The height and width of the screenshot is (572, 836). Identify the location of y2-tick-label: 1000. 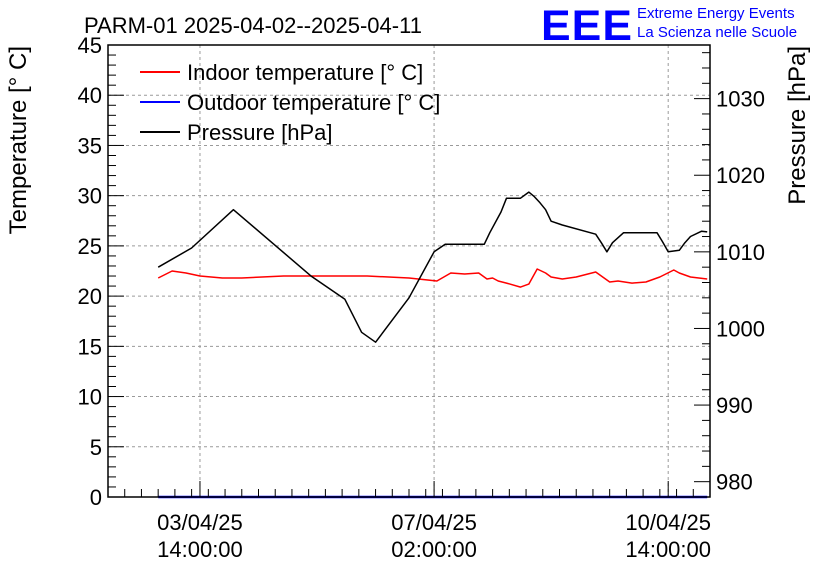
(740, 328).